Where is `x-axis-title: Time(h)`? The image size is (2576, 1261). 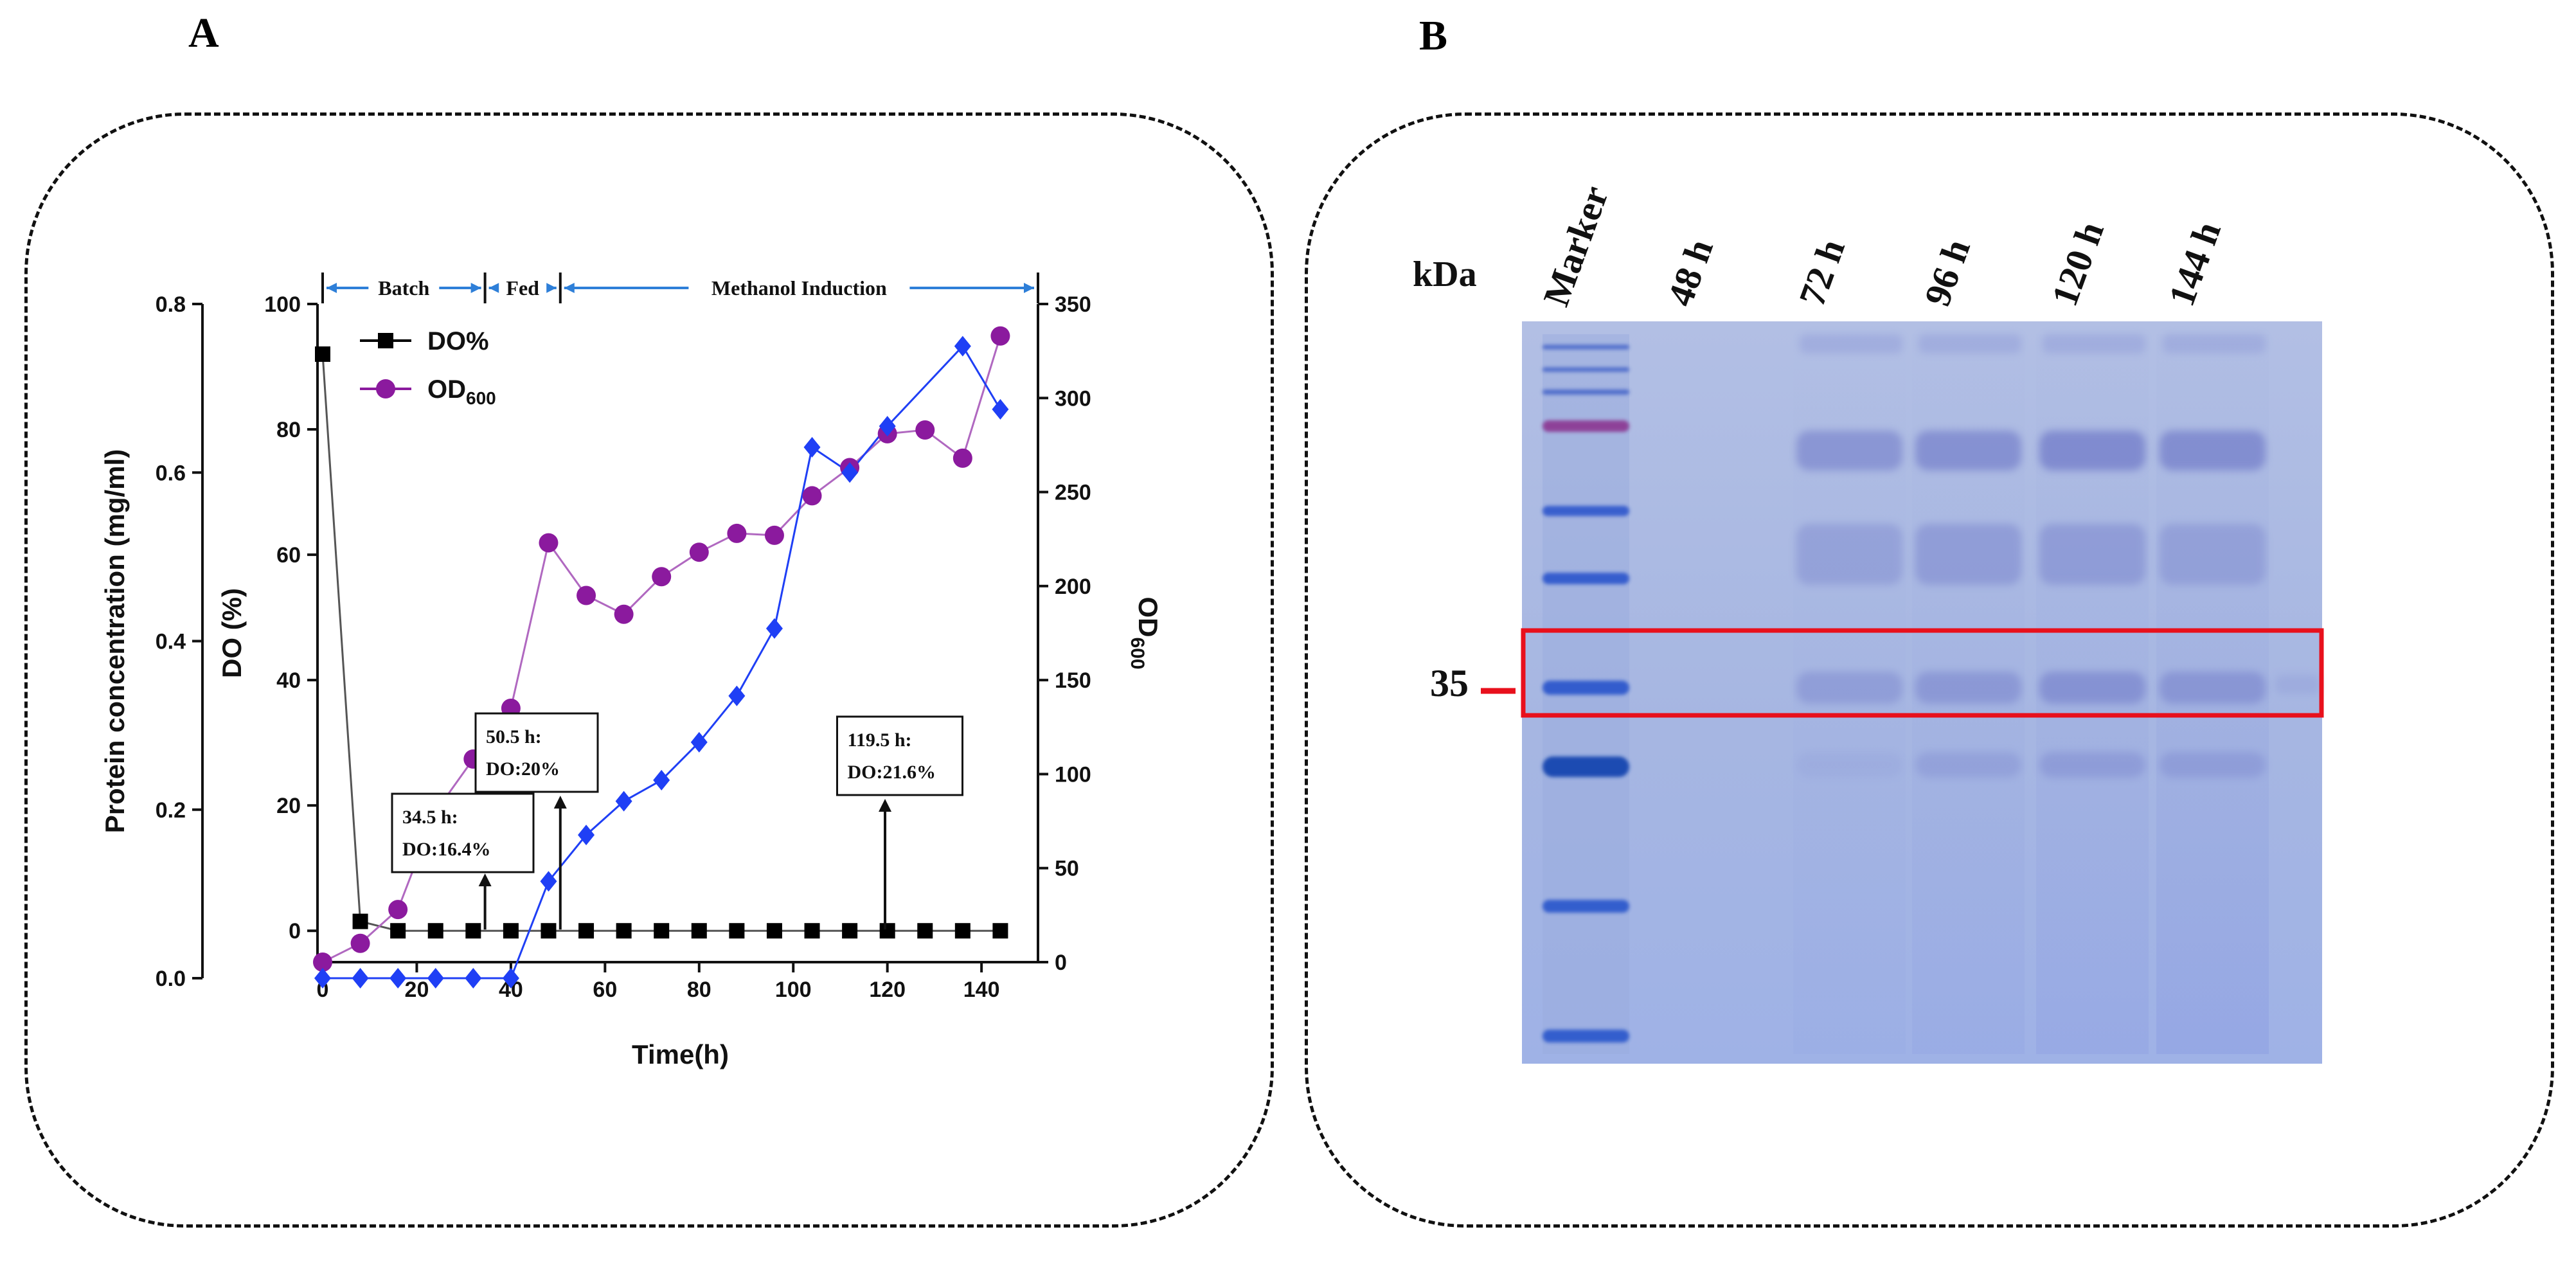
x-axis-title: Time(h) is located at coordinates (680, 1054).